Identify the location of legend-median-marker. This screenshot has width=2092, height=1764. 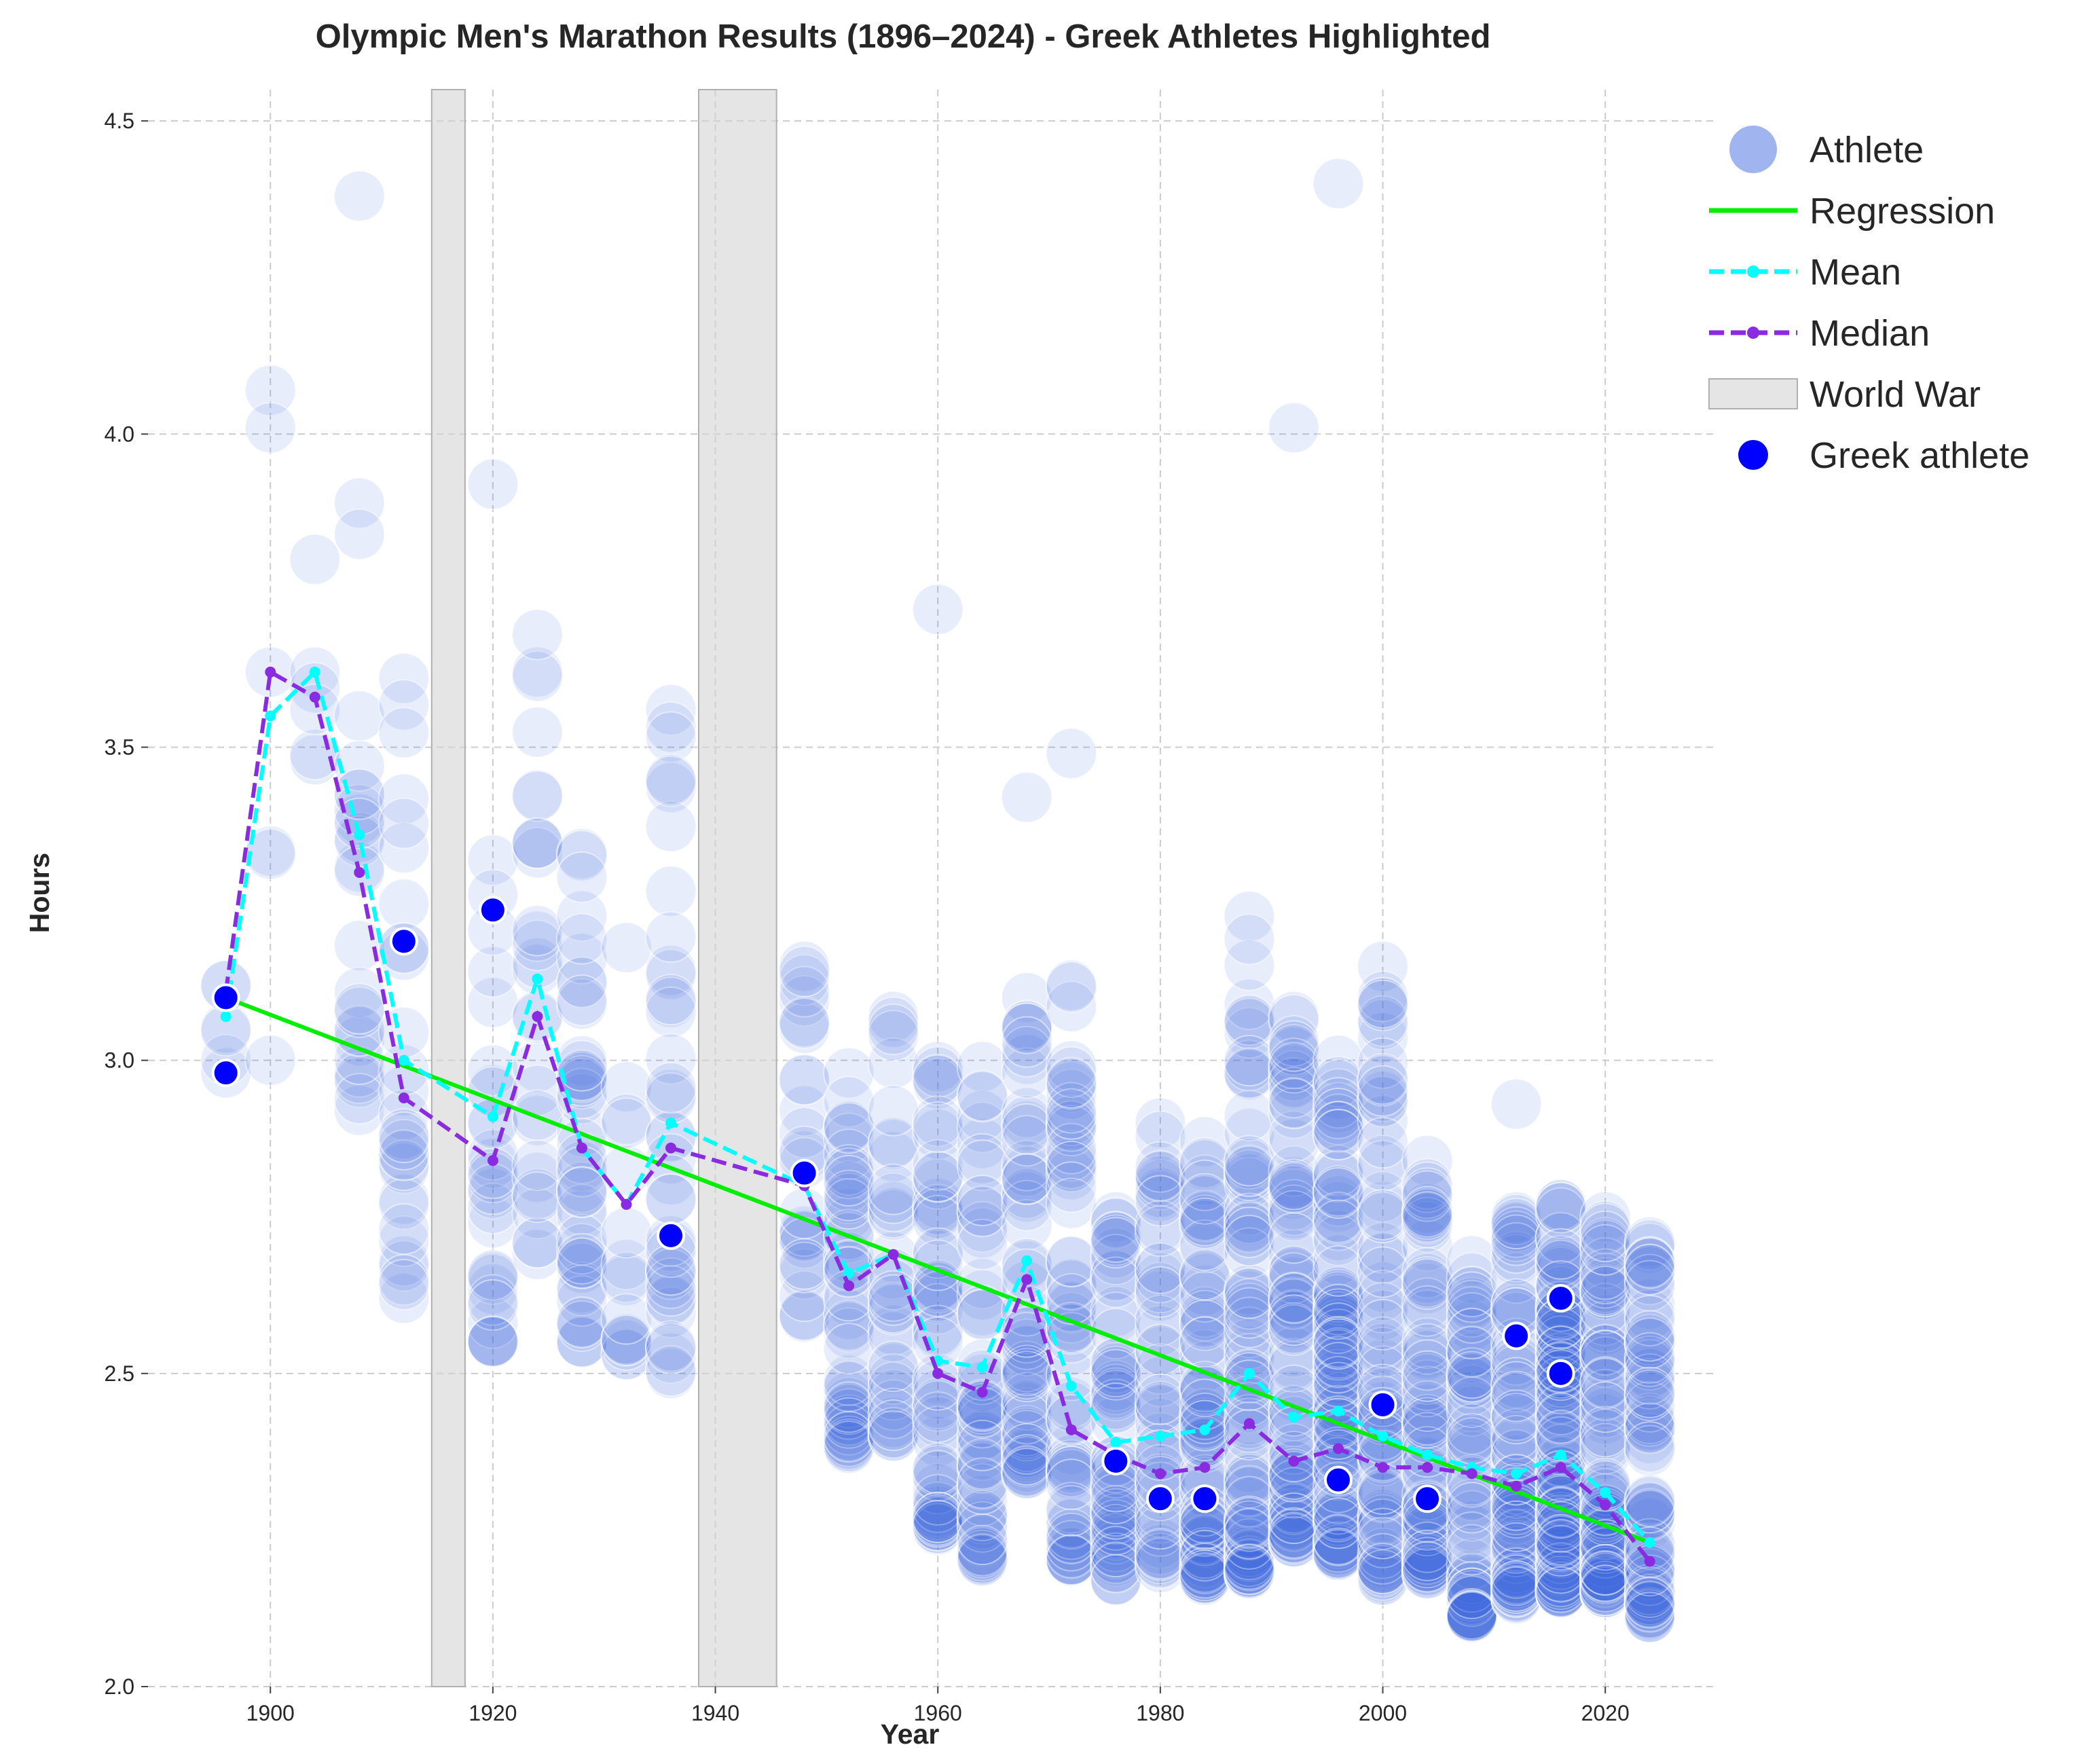
(1753, 333).